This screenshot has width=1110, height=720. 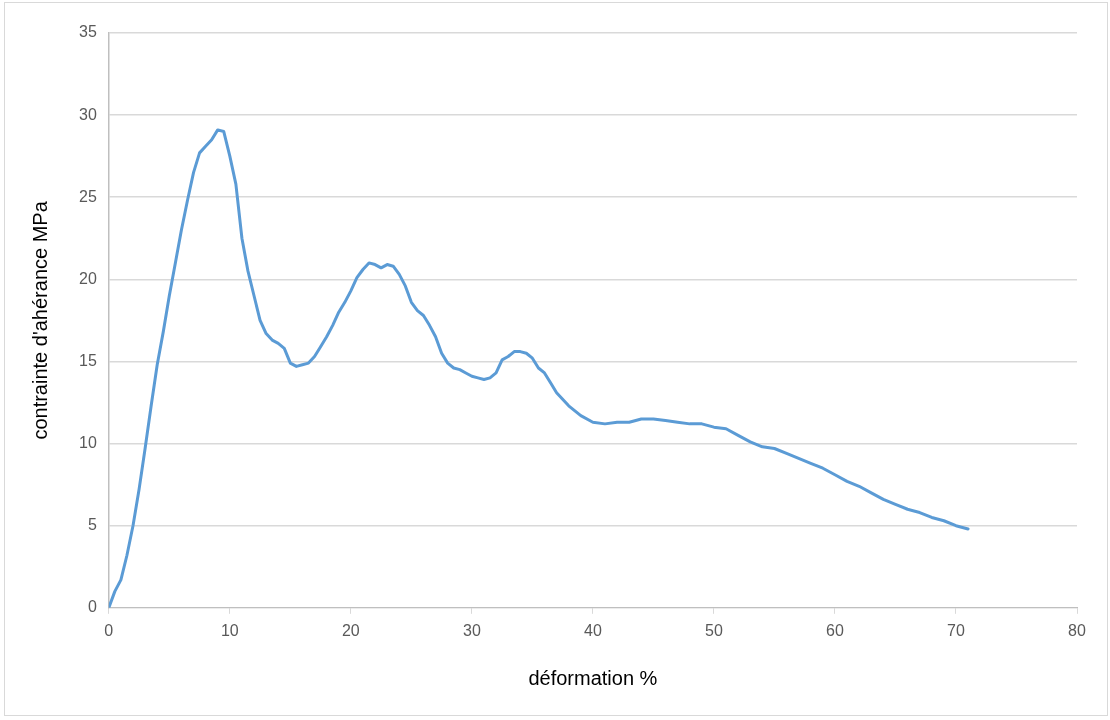 What do you see at coordinates (92, 607) in the screenshot?
I see `y-tick-label: 0` at bounding box center [92, 607].